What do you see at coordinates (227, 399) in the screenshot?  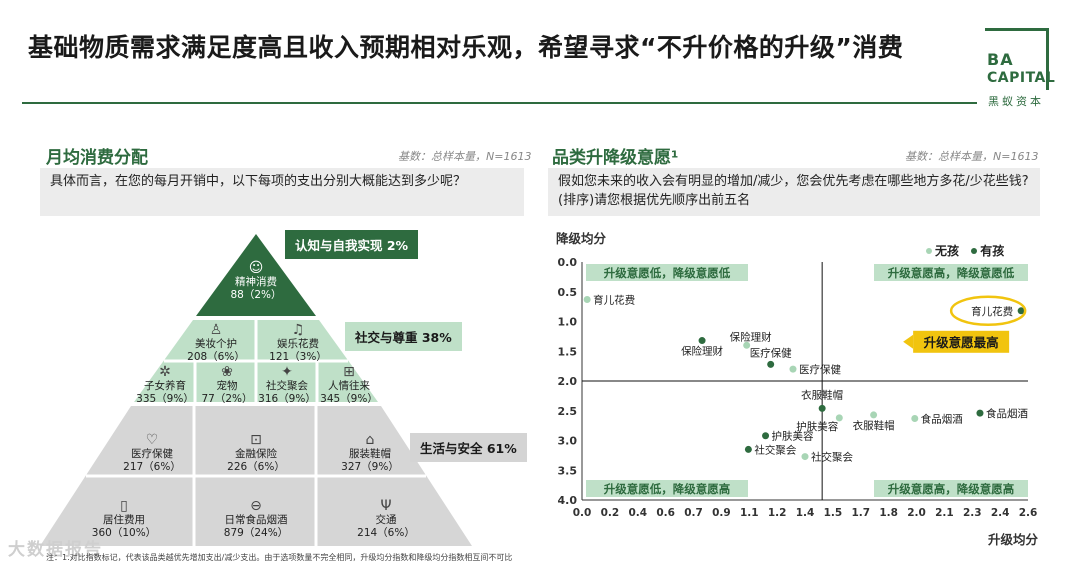 I see `cell-value: 77（2%）` at bounding box center [227, 399].